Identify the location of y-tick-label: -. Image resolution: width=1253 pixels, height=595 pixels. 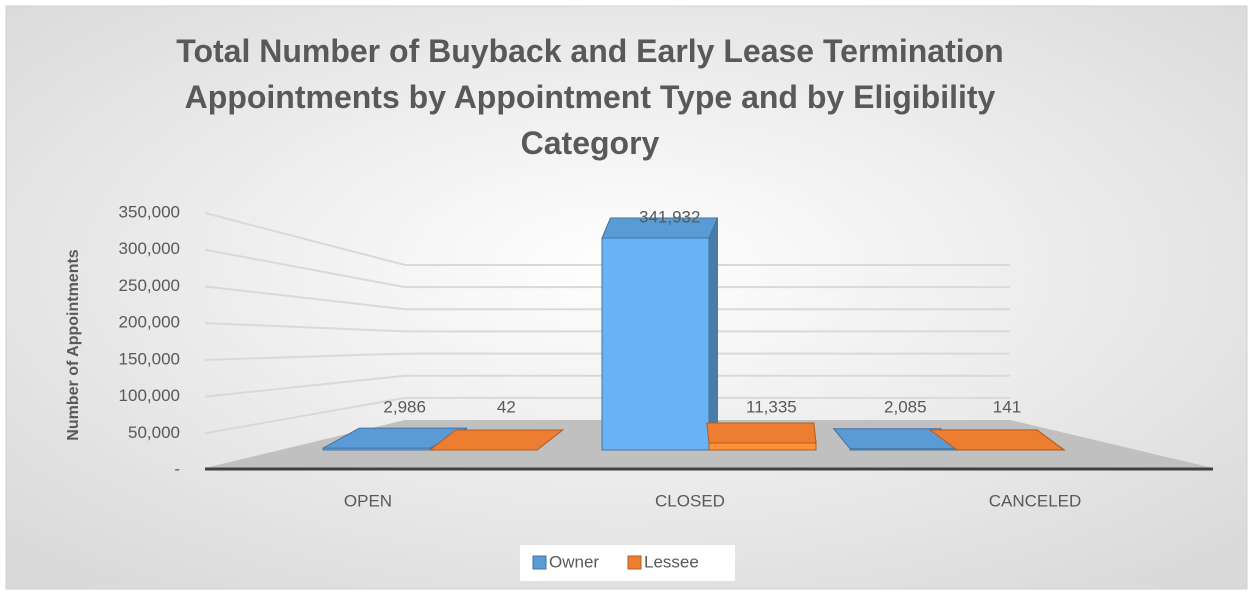
(177, 468).